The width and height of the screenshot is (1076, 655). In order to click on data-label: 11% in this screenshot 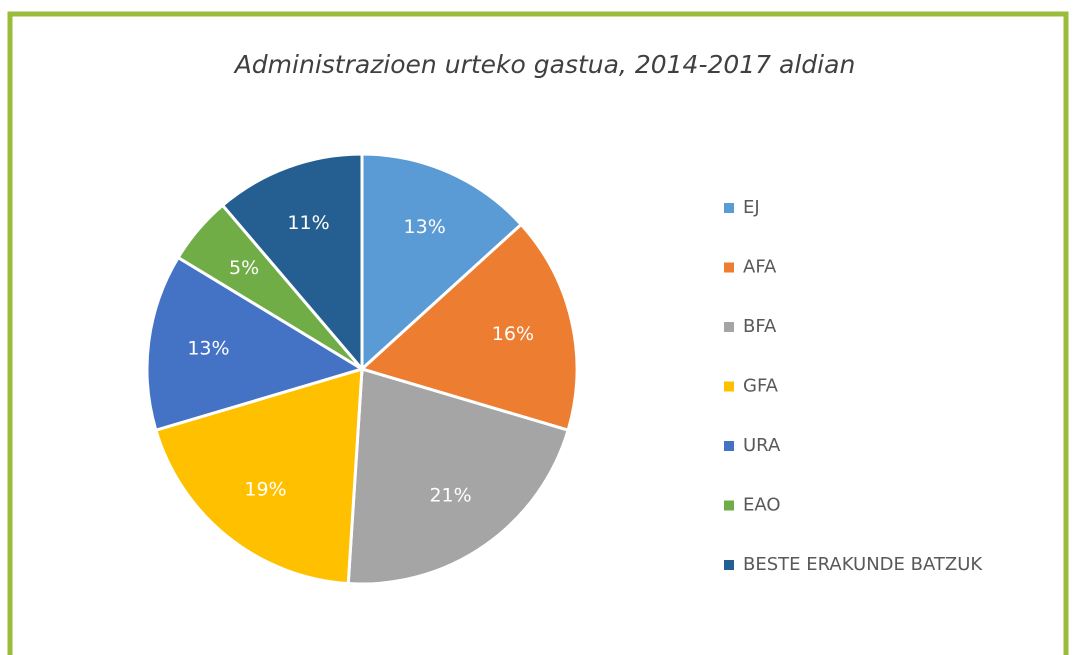, I will do `click(308, 223)`.